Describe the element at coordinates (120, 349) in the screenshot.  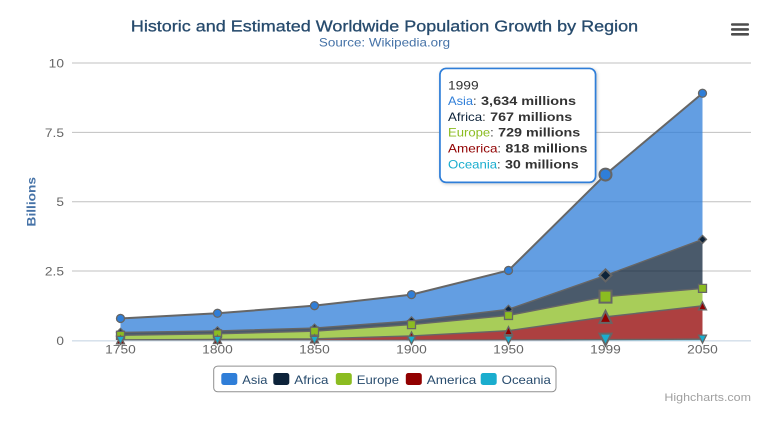
I see `svg-text: 1750` at that location.